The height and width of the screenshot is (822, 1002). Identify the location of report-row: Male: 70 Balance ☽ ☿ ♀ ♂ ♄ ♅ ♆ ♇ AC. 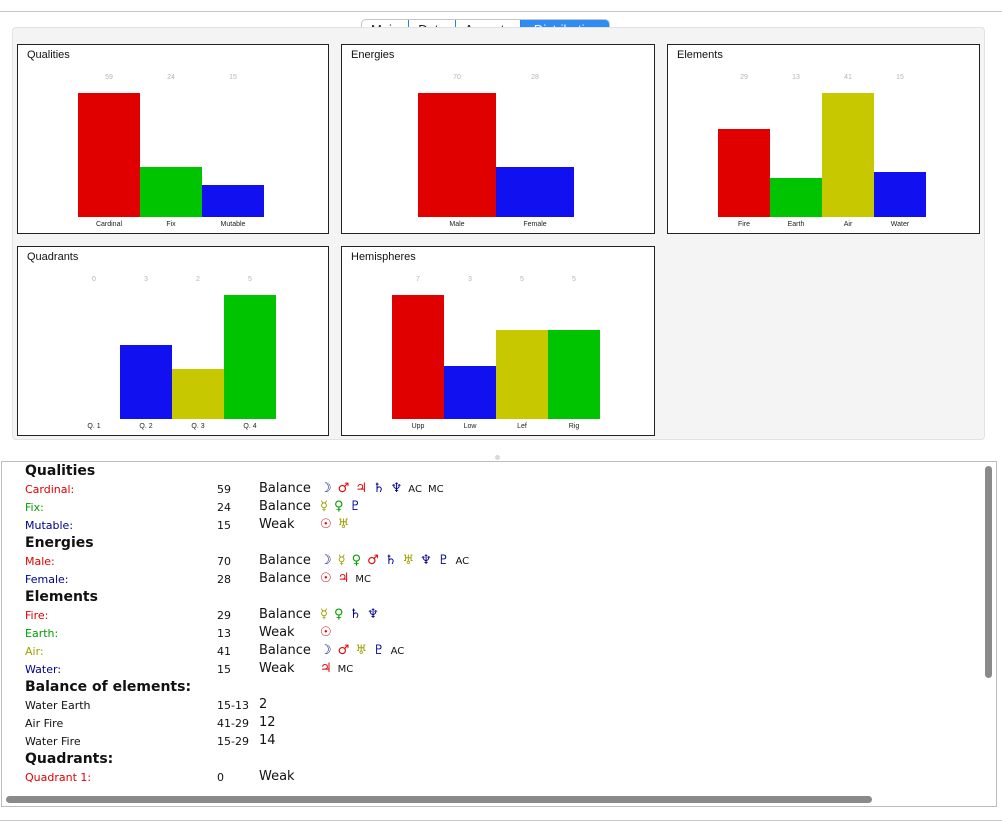
(482, 562).